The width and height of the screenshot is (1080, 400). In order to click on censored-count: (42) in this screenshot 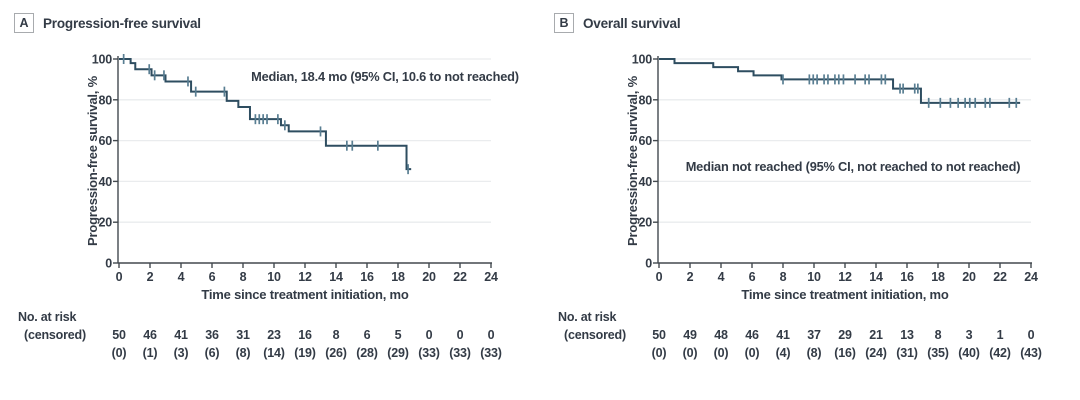, I will do `click(999, 353)`.